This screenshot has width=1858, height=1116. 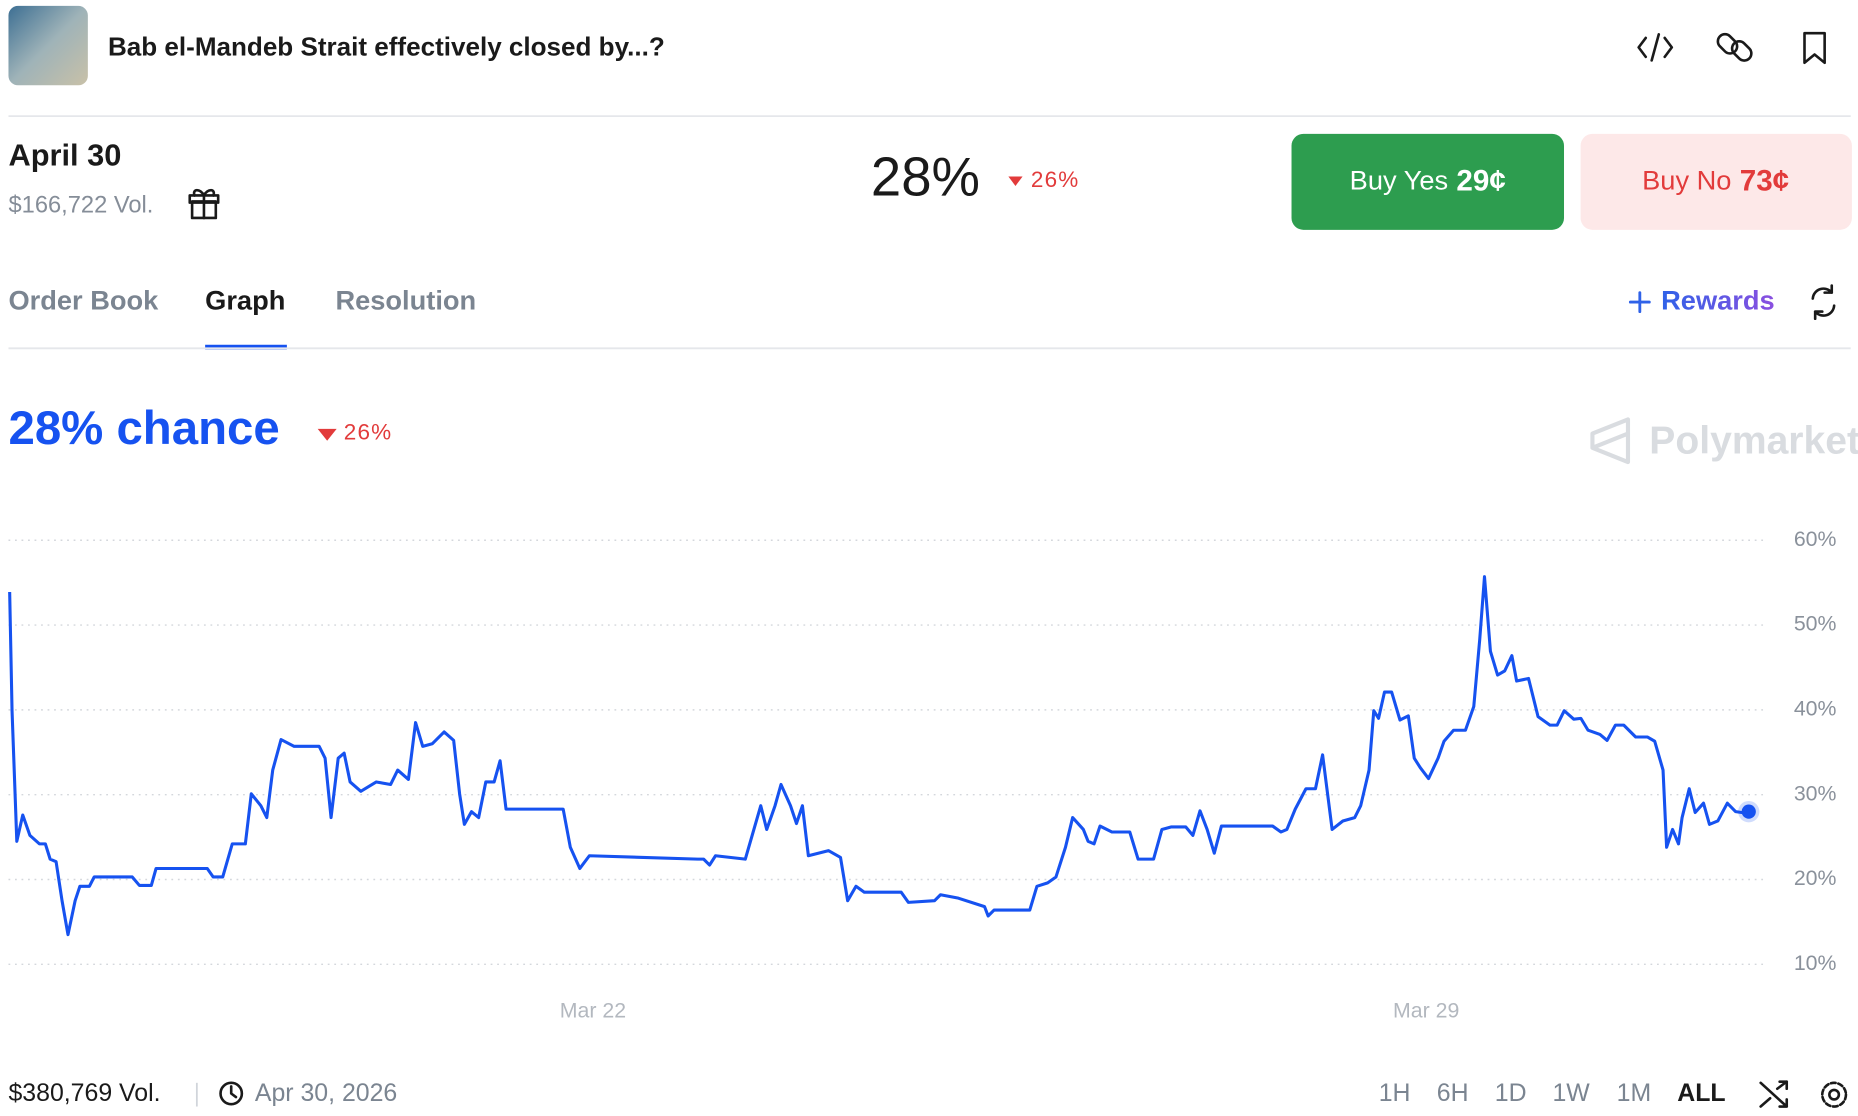 What do you see at coordinates (1571, 1093) in the screenshot?
I see `range-option: 1W` at bounding box center [1571, 1093].